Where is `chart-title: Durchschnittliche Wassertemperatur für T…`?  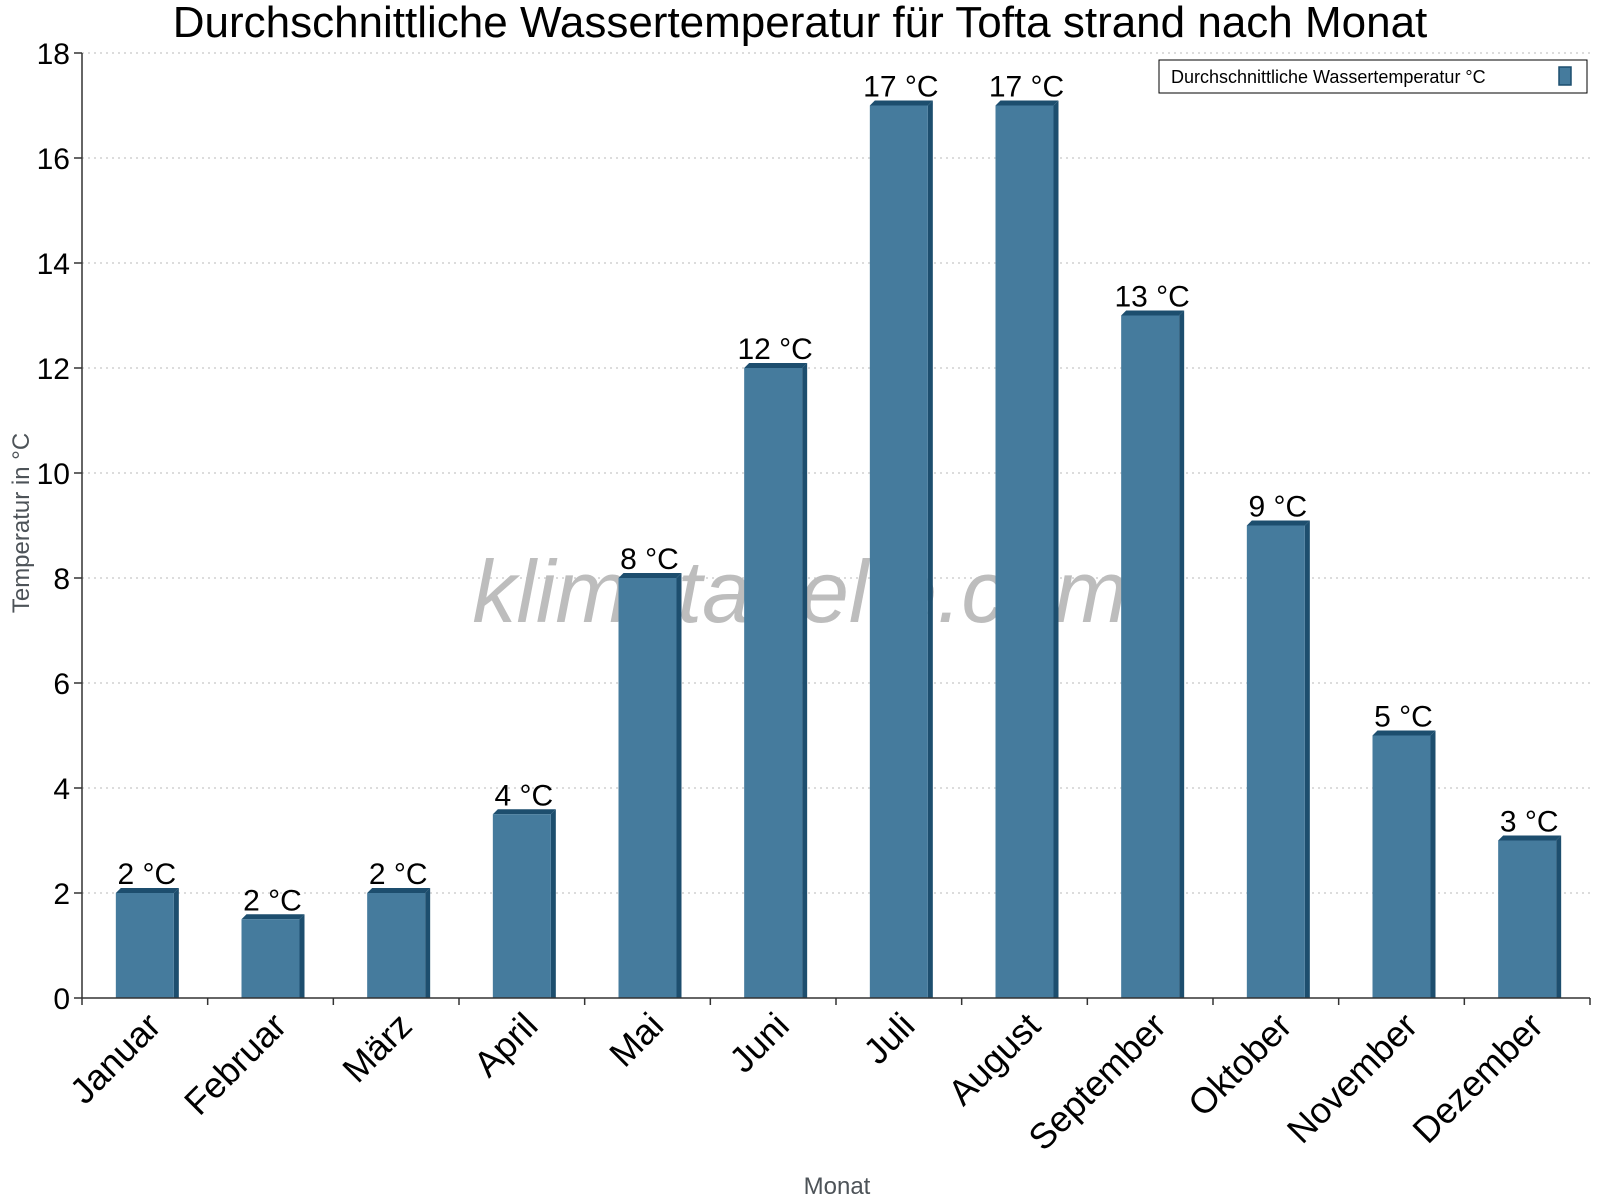 chart-title: Durchschnittliche Wassertemperatur für T… is located at coordinates (800, 23).